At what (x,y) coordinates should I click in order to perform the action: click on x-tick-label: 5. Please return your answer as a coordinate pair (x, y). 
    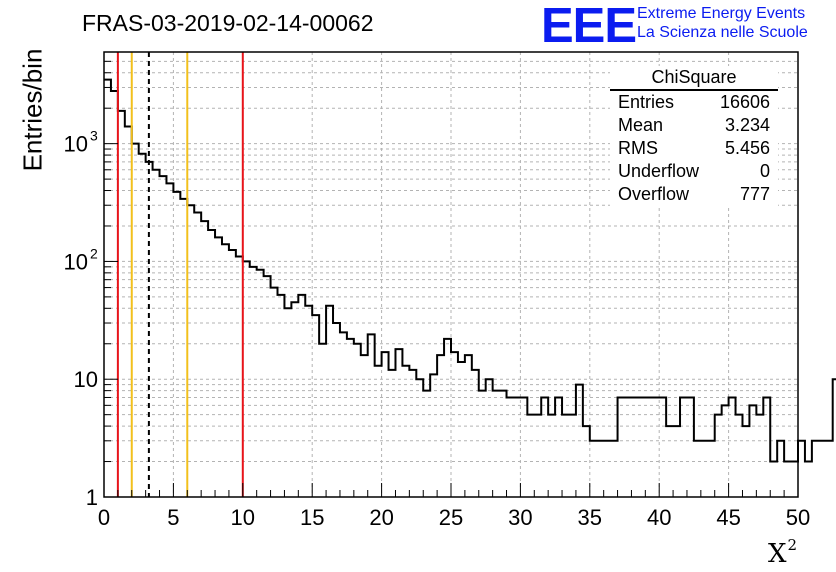
    Looking at the image, I should click on (173, 517).